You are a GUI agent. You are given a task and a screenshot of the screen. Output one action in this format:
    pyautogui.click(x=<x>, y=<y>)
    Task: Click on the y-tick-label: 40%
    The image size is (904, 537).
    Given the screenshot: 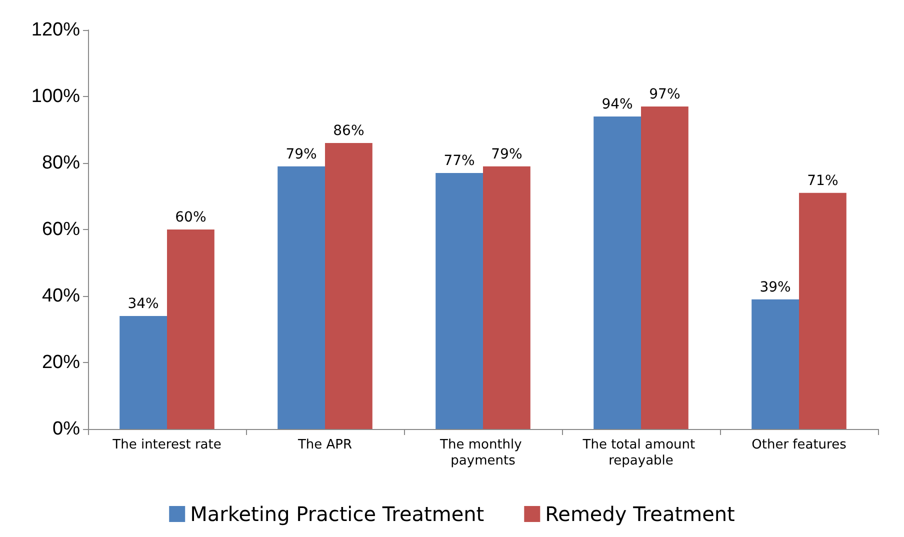 What is the action you would take?
    pyautogui.click(x=61, y=296)
    